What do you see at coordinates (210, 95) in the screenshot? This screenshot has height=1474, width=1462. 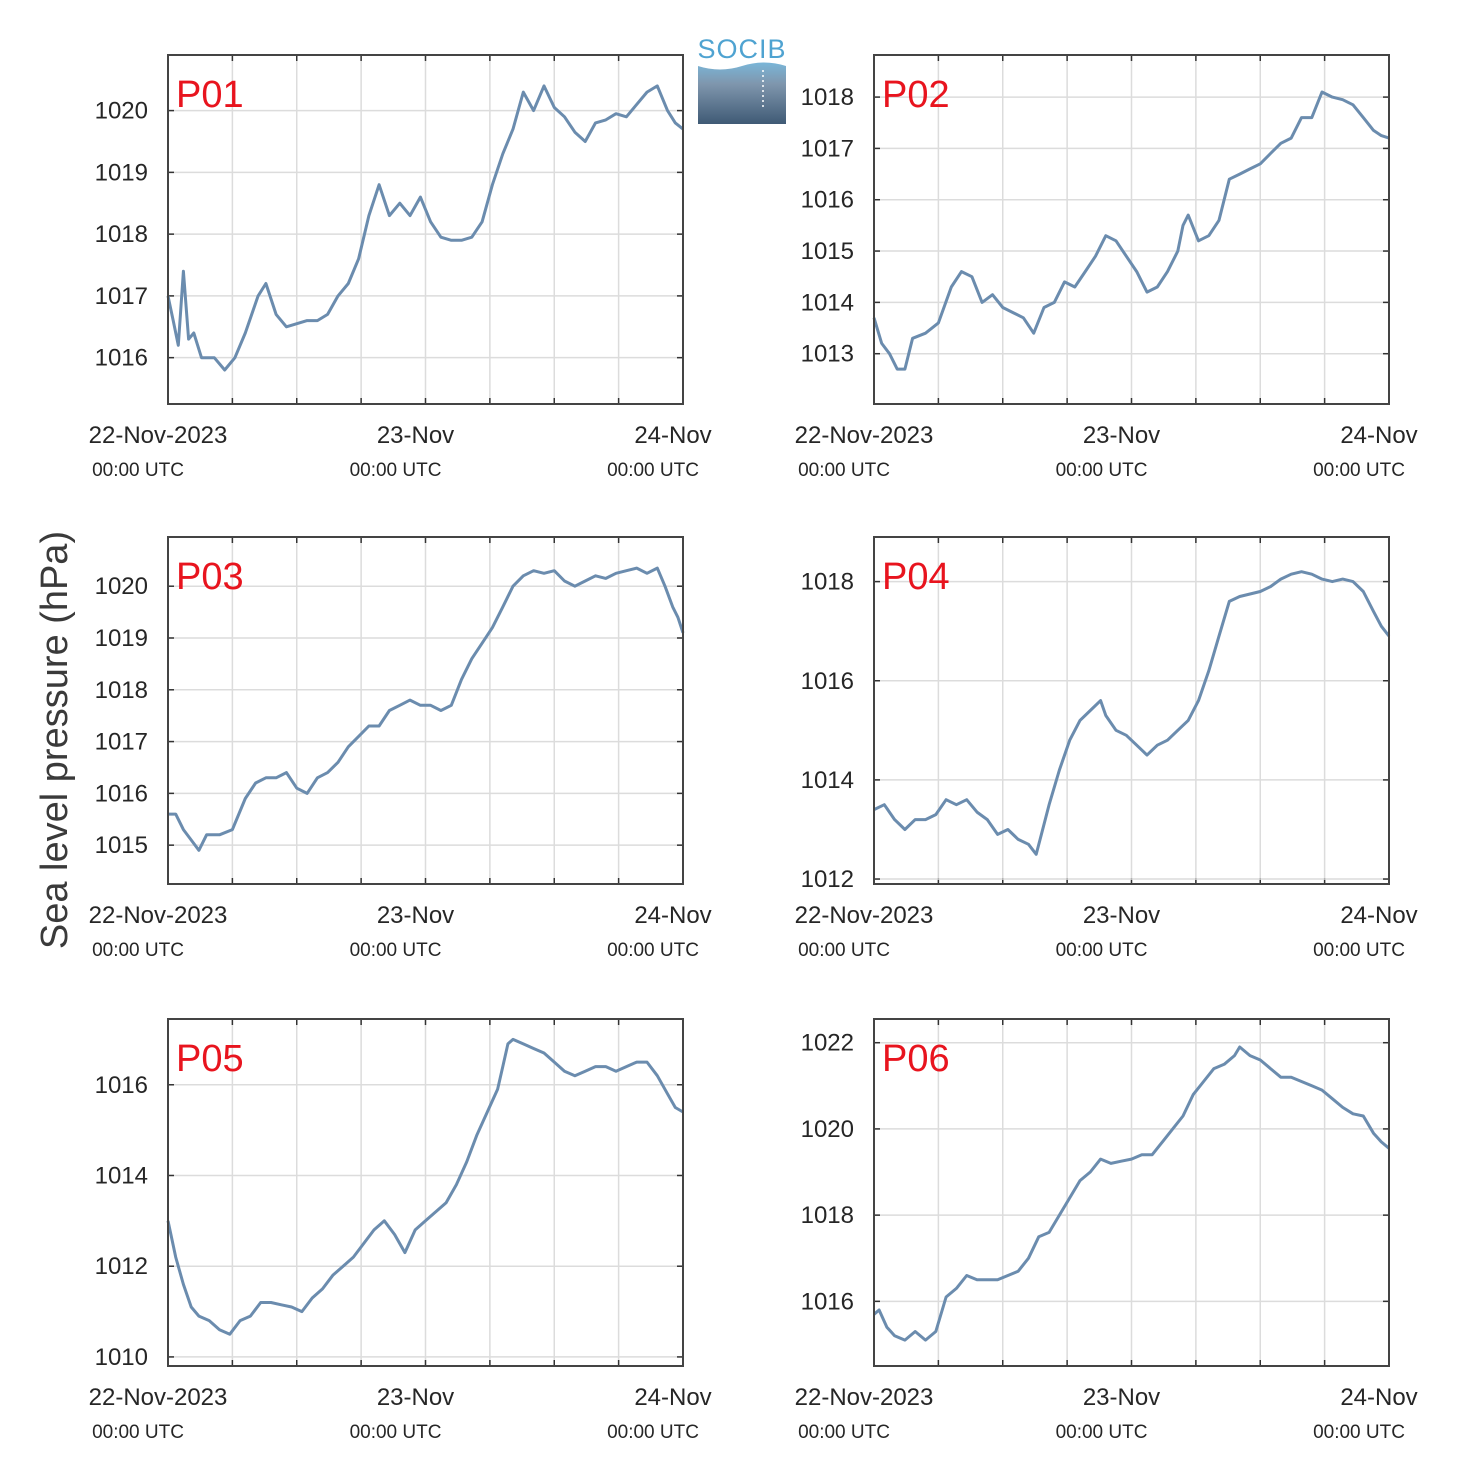 I see `panel-label: P01` at bounding box center [210, 95].